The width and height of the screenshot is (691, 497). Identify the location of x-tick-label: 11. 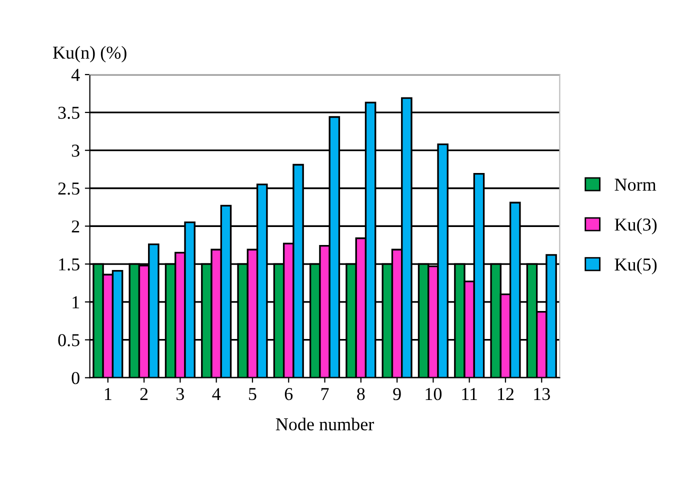
(469, 394).